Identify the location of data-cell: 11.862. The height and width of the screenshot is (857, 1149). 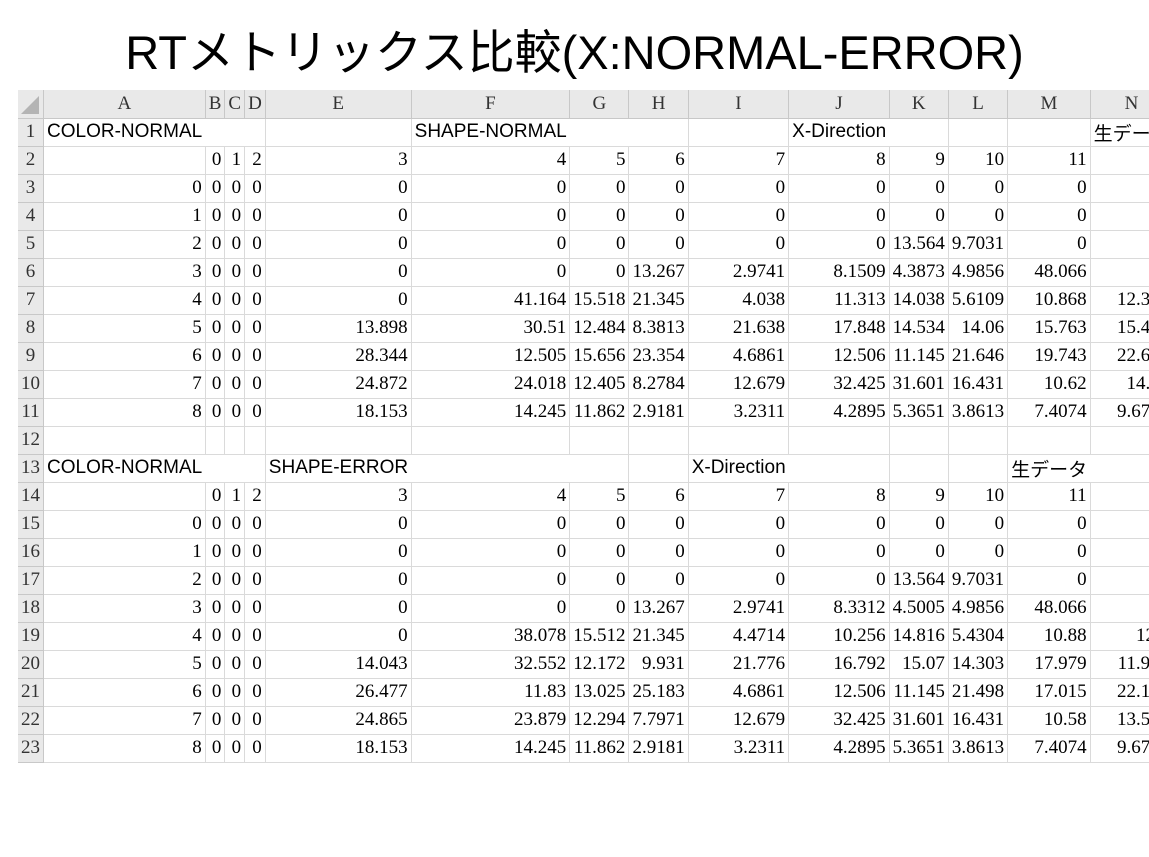
(599, 412).